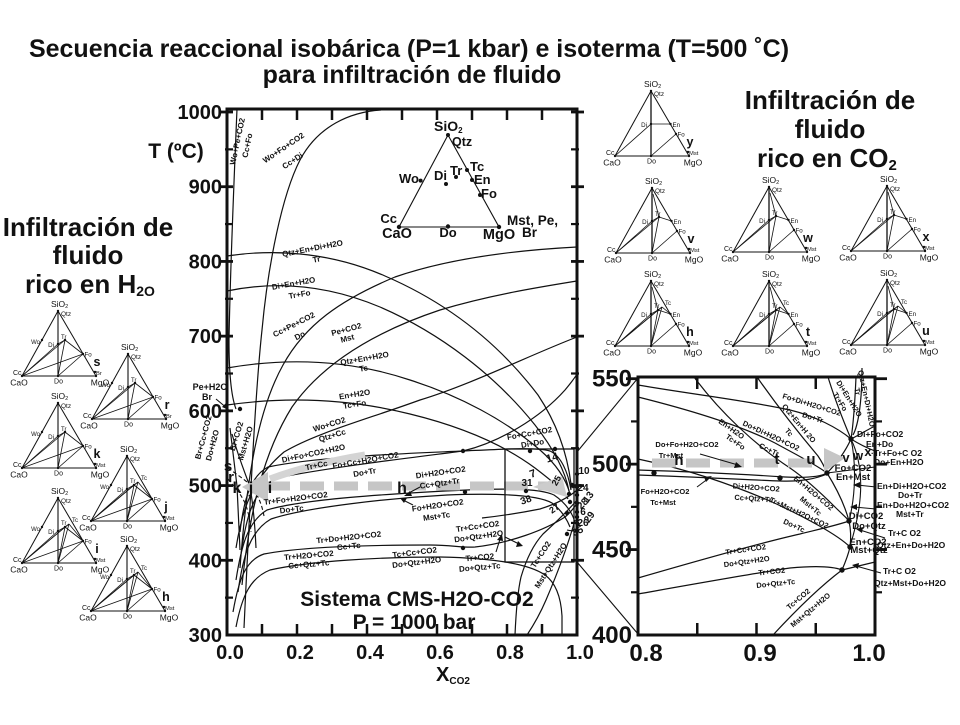  Describe the element at coordinates (756, 487) in the screenshot. I see `svg-text: Di+H2O+CO2` at that location.